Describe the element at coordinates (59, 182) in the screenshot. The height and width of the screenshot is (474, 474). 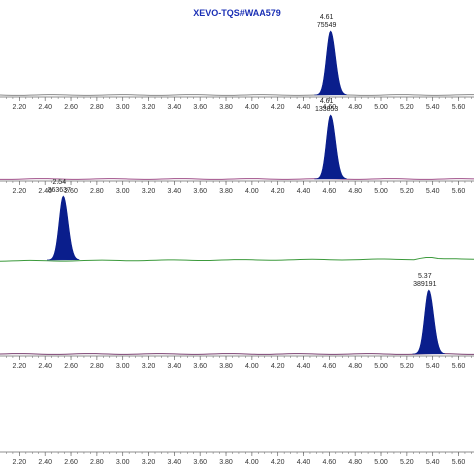
I see `peak-rt-label-3: 2.54` at that location.